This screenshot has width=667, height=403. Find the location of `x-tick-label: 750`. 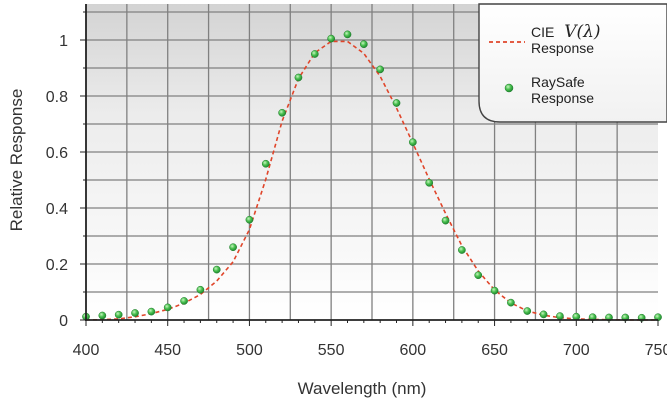

x-tick-label: 750 is located at coordinates (656, 350).